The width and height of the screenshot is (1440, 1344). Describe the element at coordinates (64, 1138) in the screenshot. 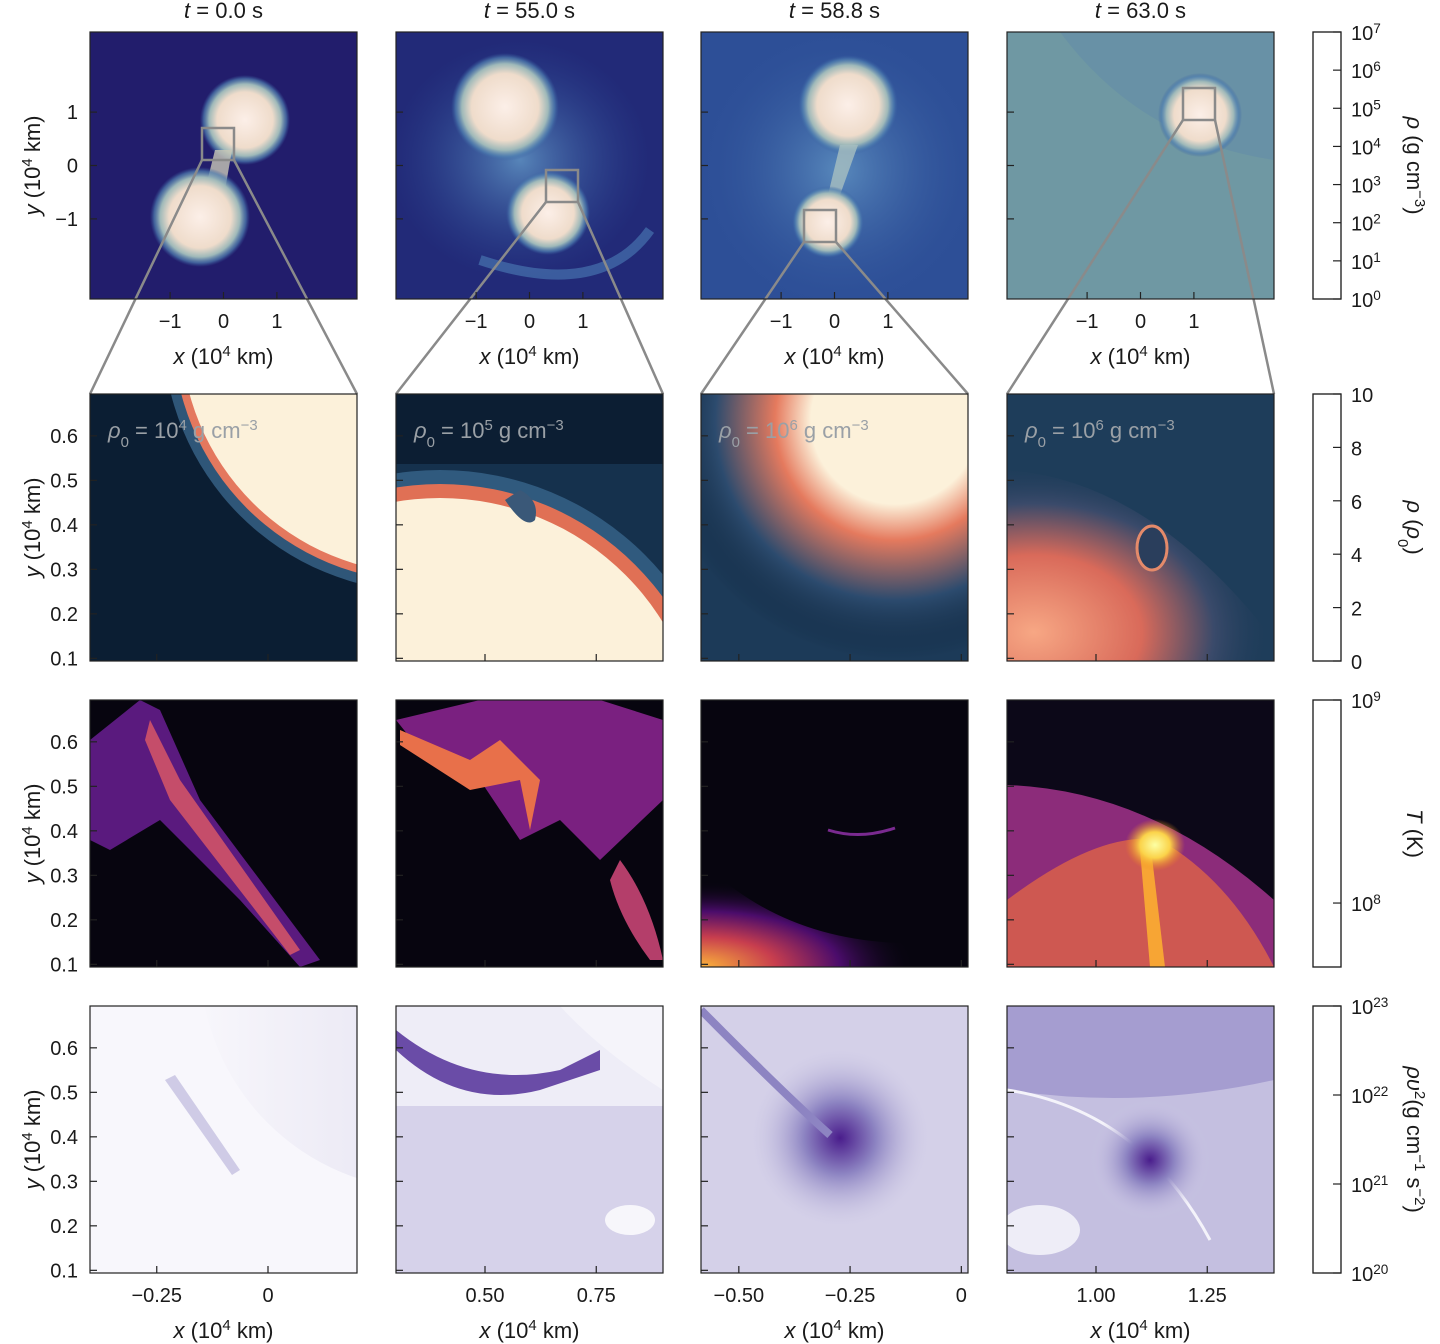

I see `y-tick-label: 0.4` at that location.